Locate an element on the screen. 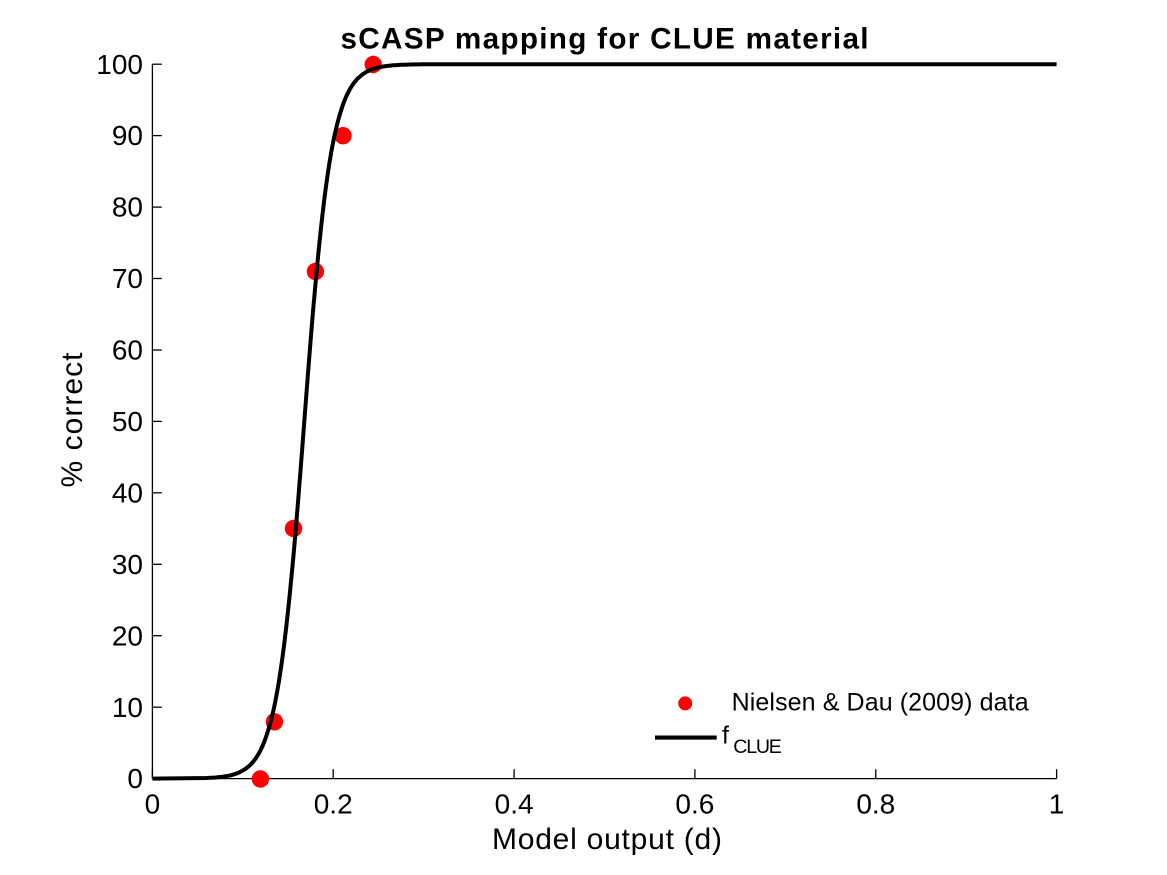 The width and height of the screenshot is (1167, 875). svg-text:sCASP mapping for CLUE materia: sCASP mapping for CLUE material is located at coordinates (605, 39).